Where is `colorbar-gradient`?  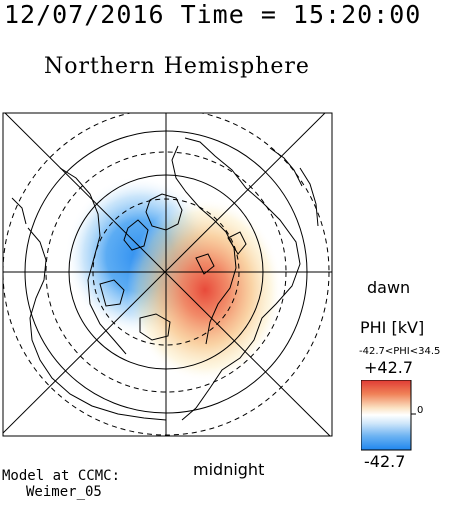 colorbar-gradient is located at coordinates (386, 415).